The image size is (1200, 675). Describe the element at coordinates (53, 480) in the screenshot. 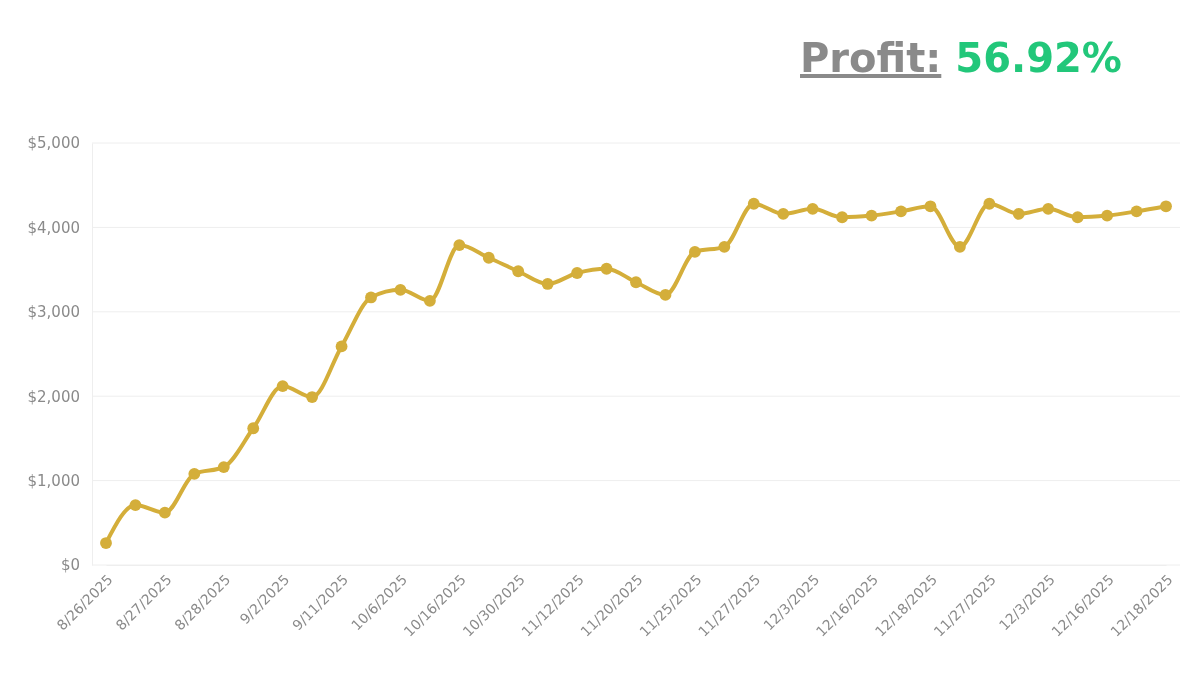

I see `y-tick-label: $1,000` at that location.